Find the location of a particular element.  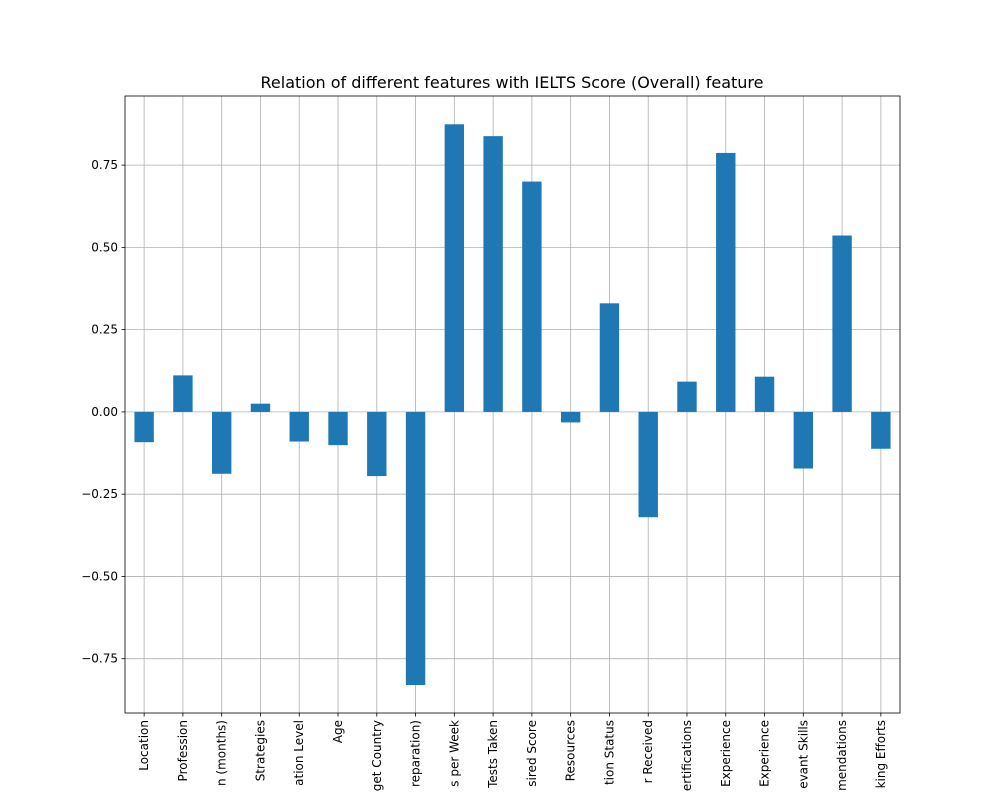

x-tick-label: ation Level is located at coordinates (299, 753).